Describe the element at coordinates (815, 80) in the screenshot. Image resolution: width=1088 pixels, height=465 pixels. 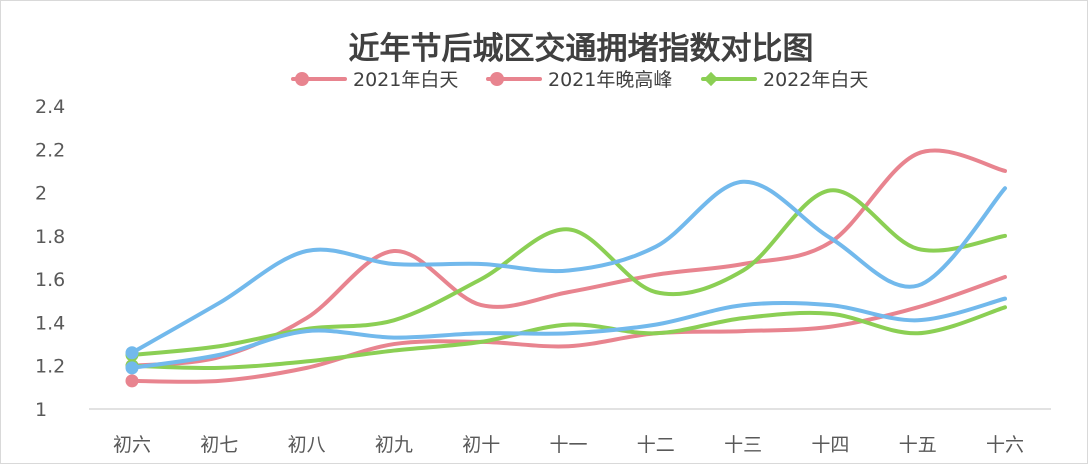
I see `legend-label-2022-day: 2022年白天` at that location.